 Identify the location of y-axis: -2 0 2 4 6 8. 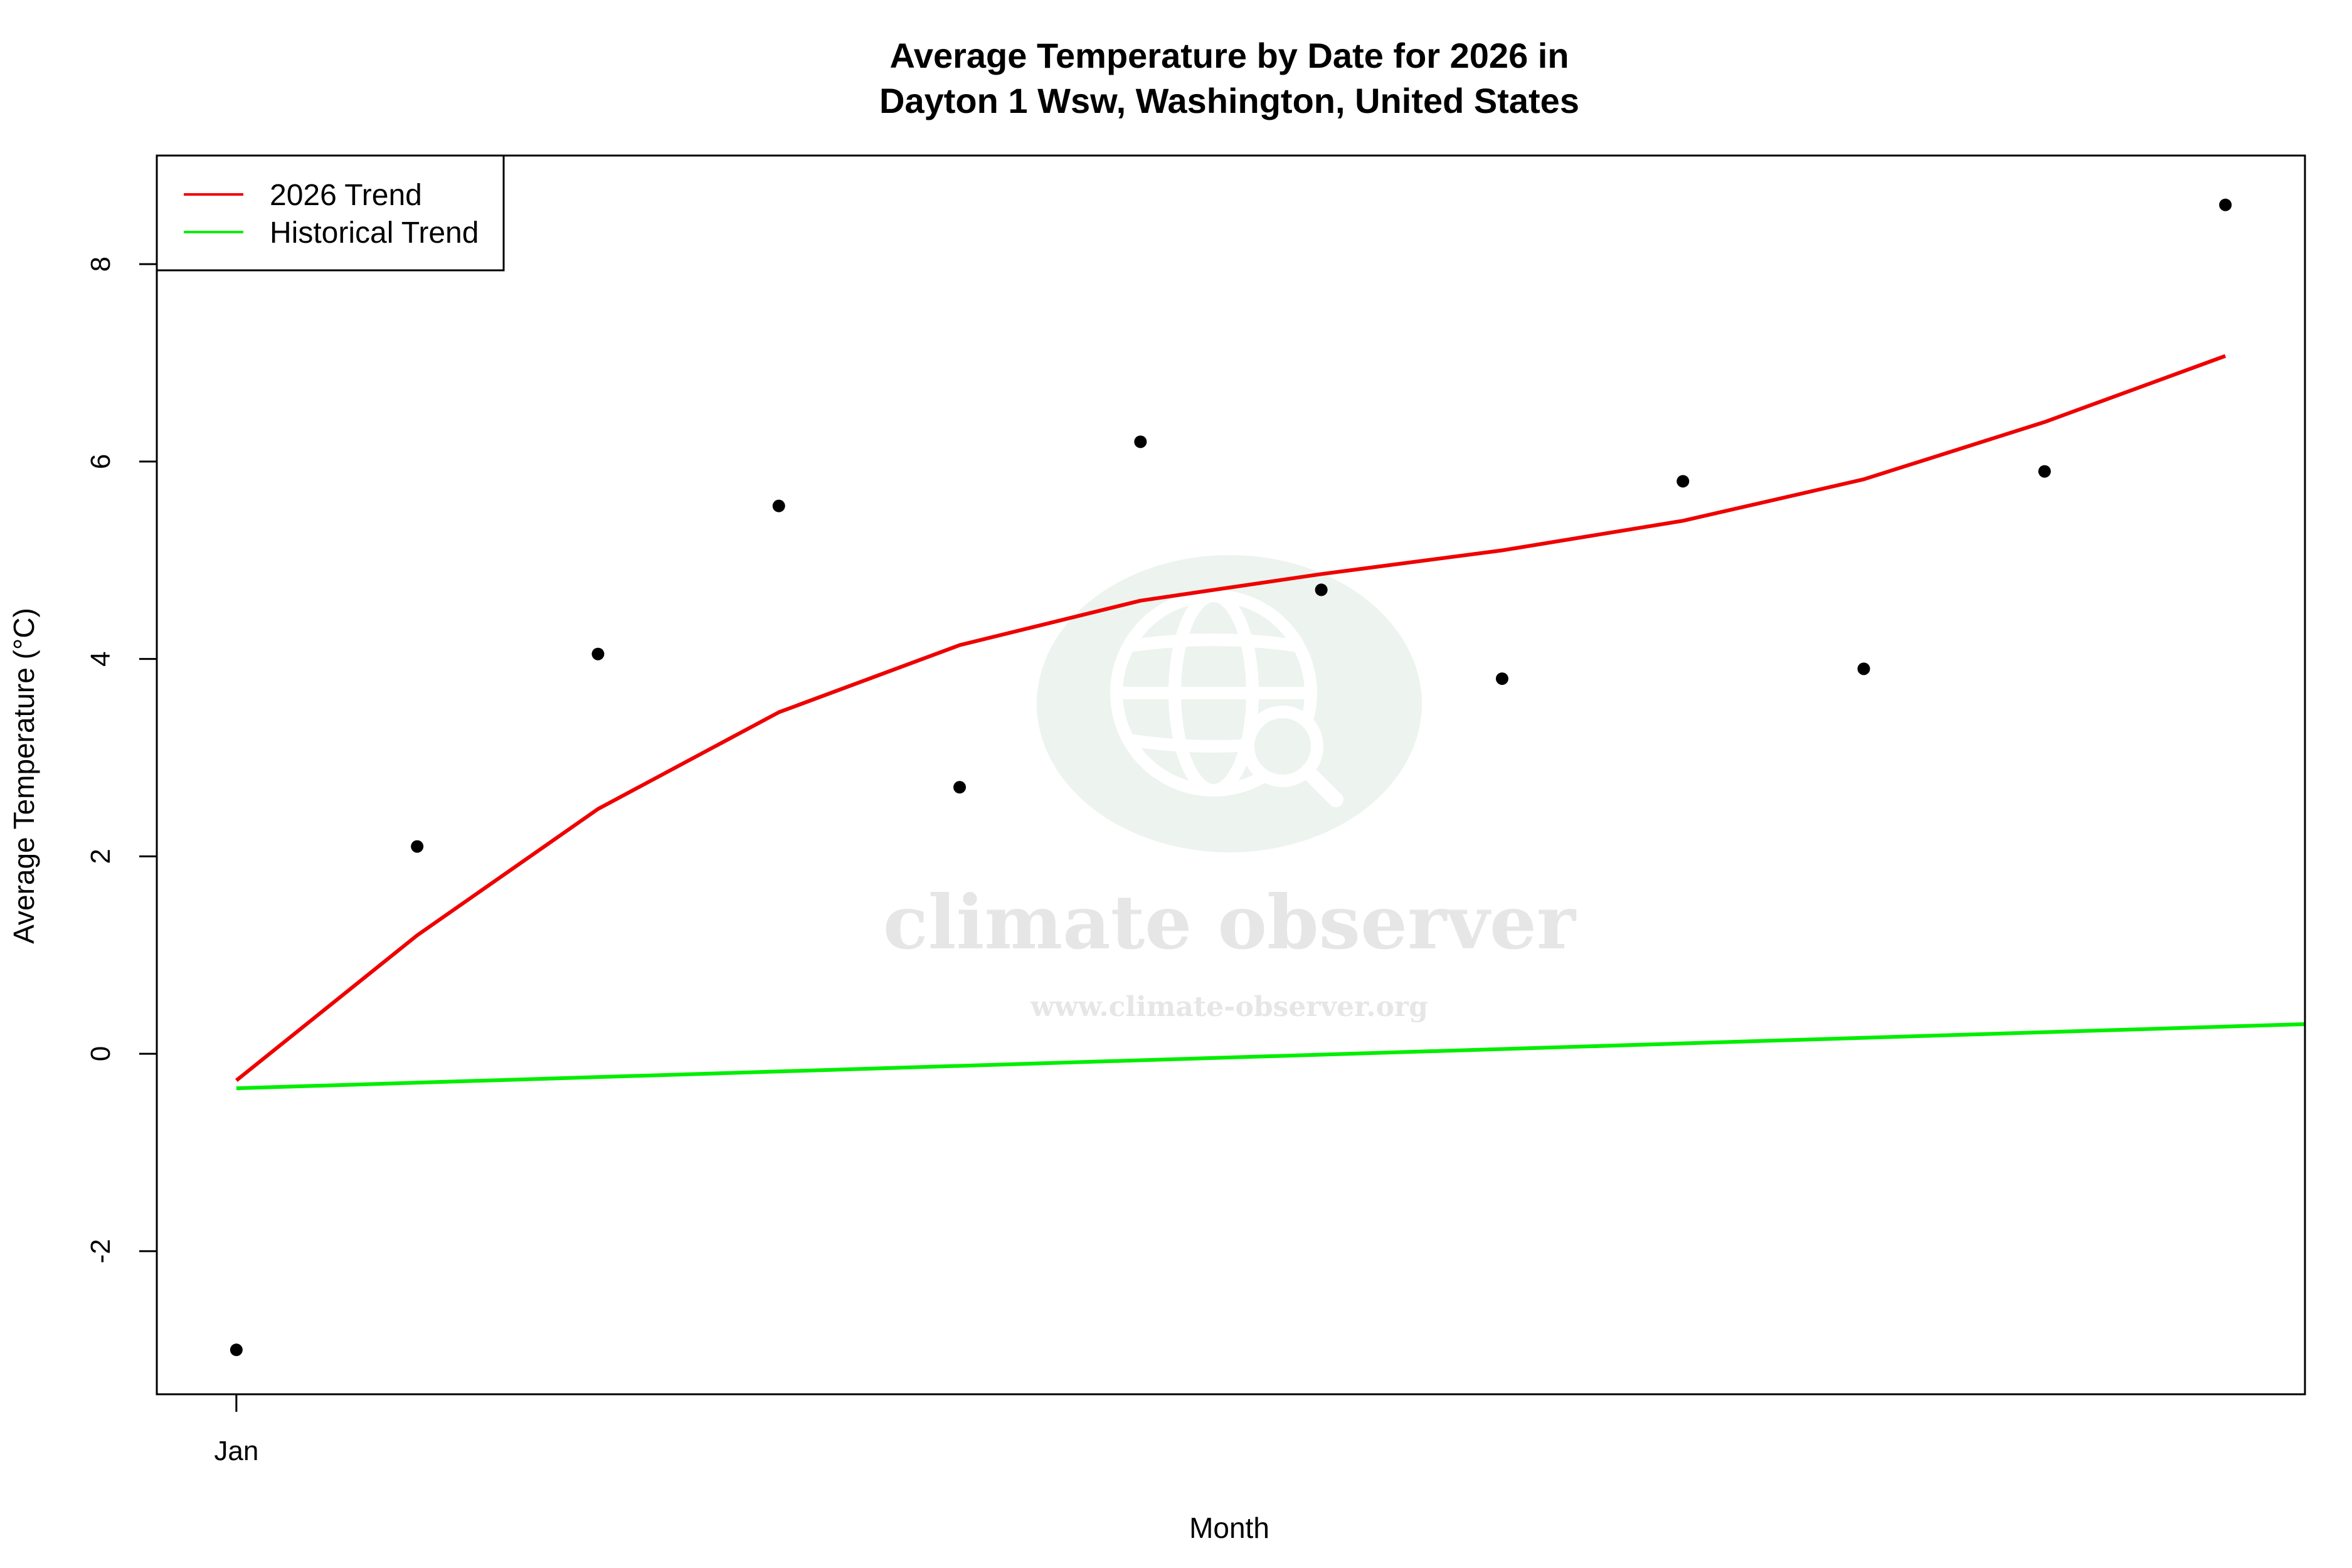
(122, 760).